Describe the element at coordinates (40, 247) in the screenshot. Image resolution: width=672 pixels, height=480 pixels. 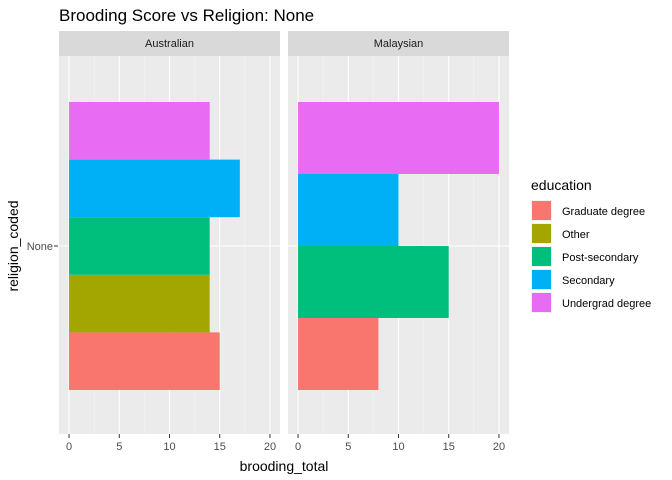
I see `y-tick-label: None` at that location.